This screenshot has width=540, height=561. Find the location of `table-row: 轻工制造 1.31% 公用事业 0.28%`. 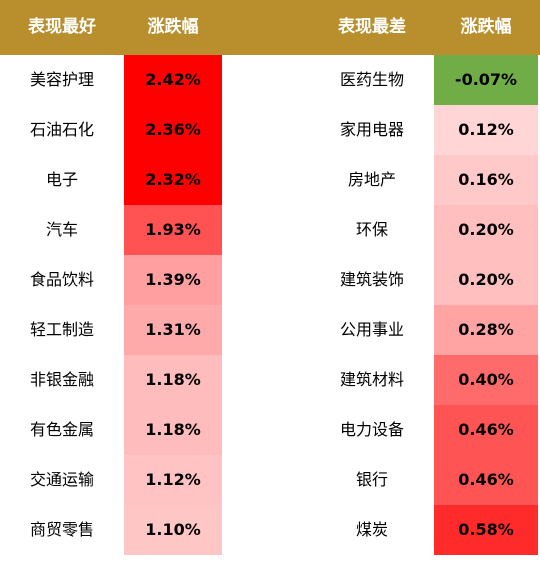

table-row: 轻工制造 1.31% 公用事业 0.28% is located at coordinates (270, 330).